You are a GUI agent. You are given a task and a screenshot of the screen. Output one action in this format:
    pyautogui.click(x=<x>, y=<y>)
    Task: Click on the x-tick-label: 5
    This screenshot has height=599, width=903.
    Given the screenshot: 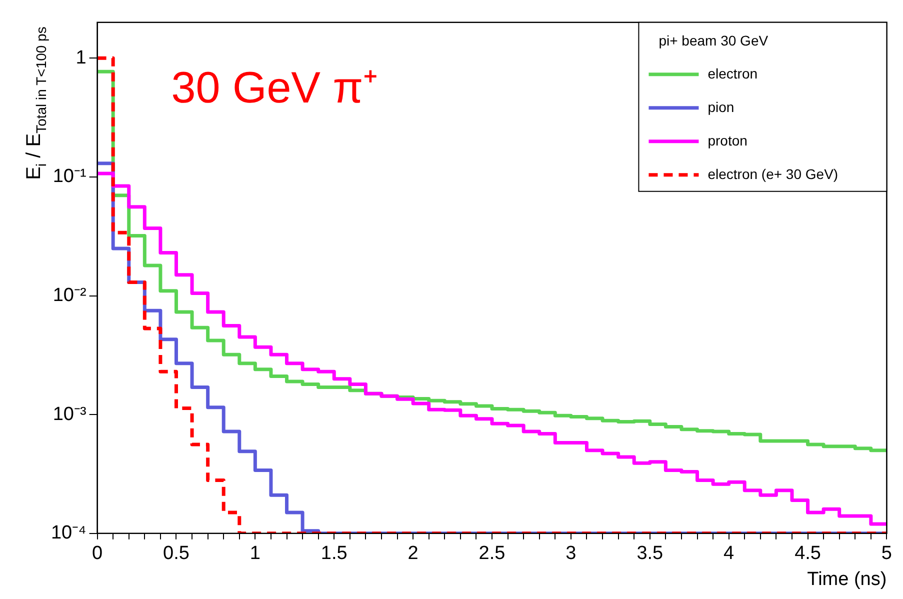 What is the action you would take?
    pyautogui.click(x=886, y=553)
    